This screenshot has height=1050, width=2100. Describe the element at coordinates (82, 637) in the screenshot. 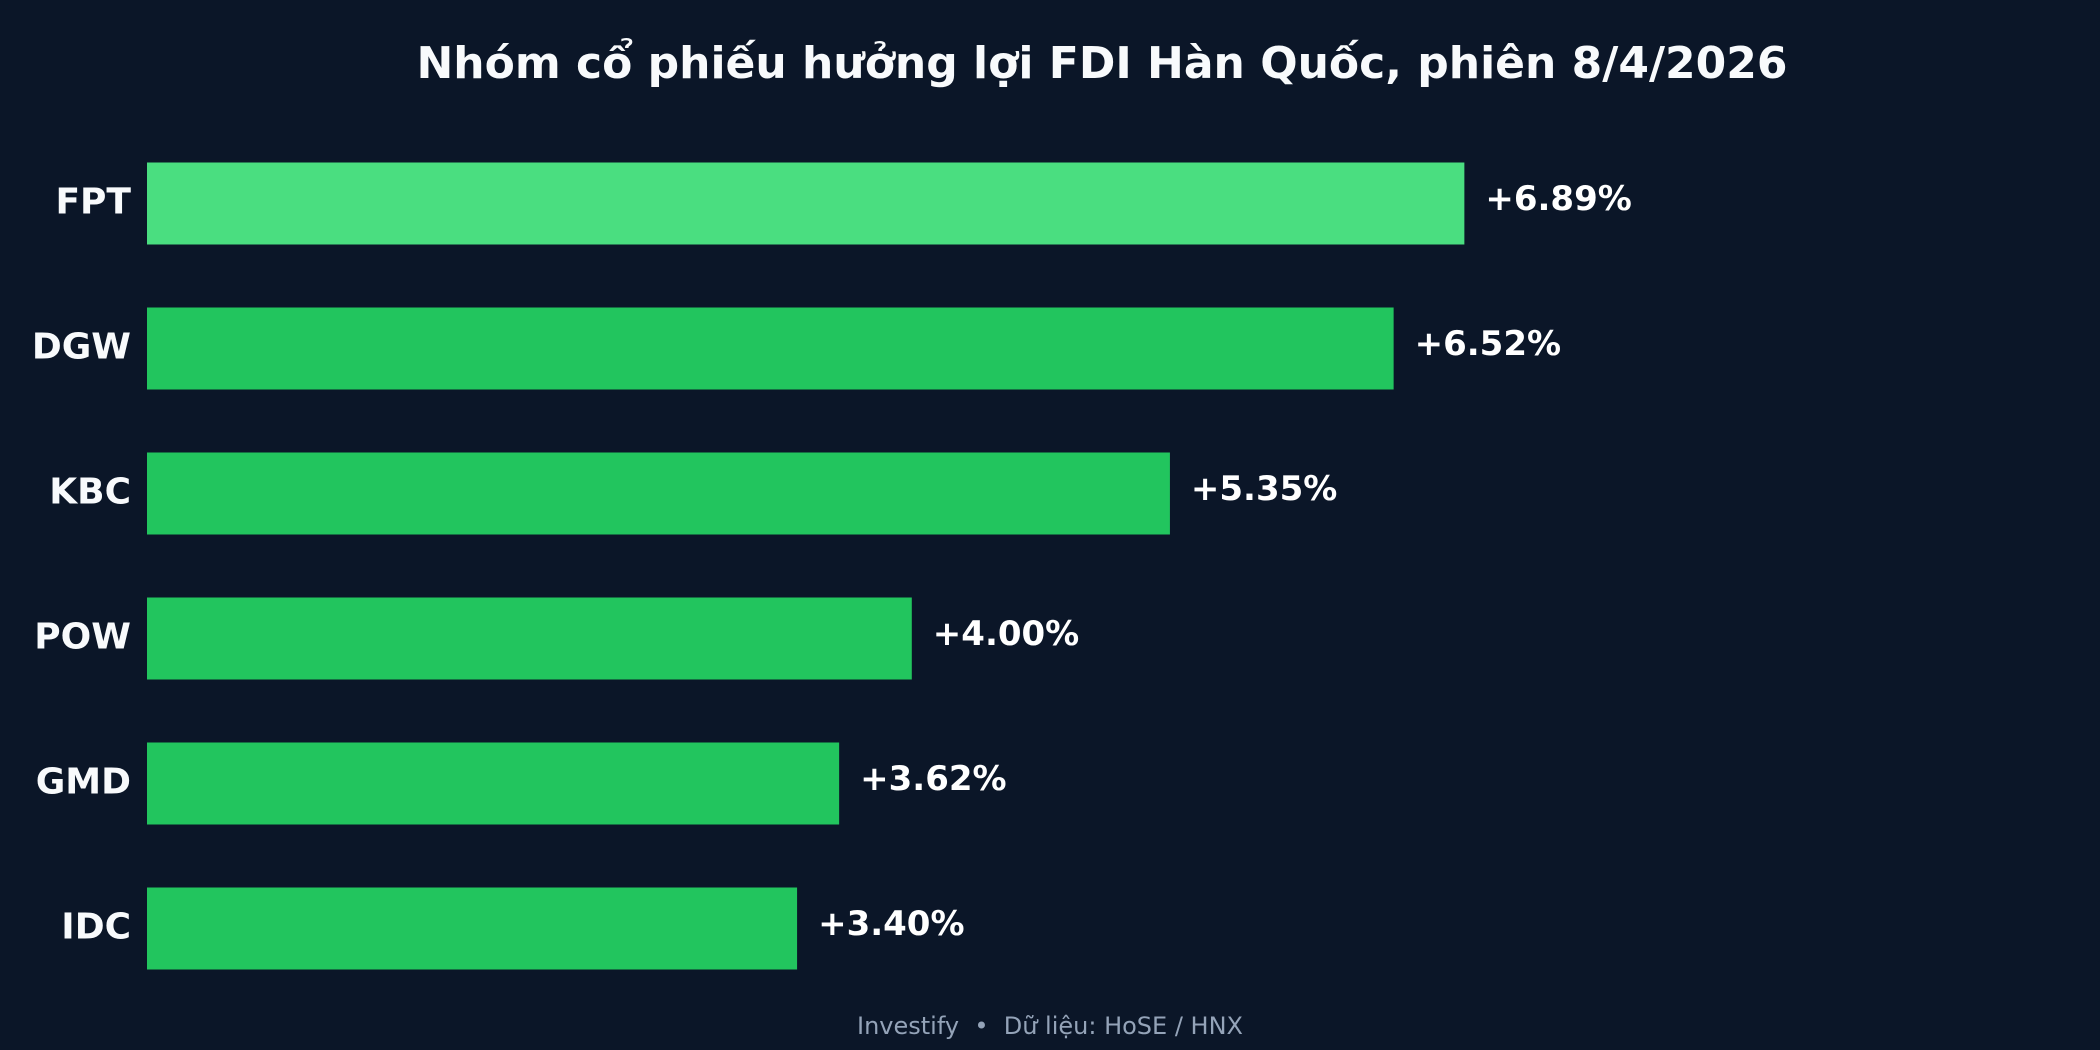

I see `y-tick-label: POW` at that location.